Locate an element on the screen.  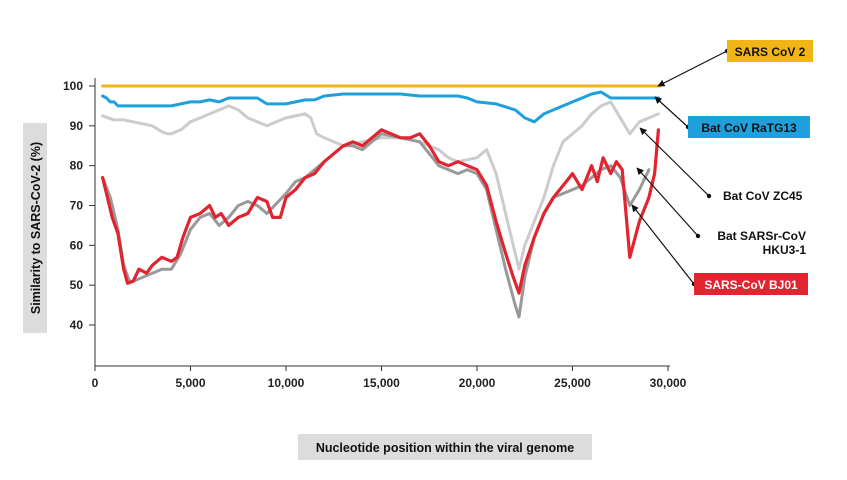
y-tick-label: 70 is located at coordinates (77, 206).